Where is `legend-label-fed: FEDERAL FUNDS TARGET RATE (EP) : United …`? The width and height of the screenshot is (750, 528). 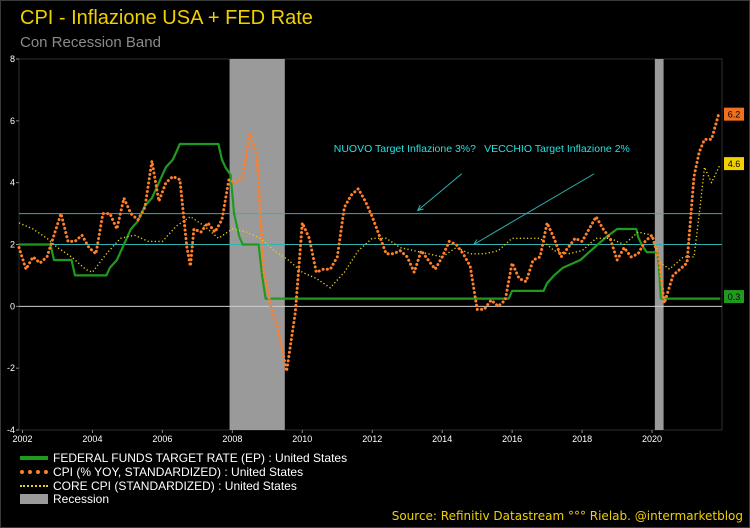
legend-label-fed: FEDERAL FUNDS TARGET RATE (EP) : United … is located at coordinates (200, 458).